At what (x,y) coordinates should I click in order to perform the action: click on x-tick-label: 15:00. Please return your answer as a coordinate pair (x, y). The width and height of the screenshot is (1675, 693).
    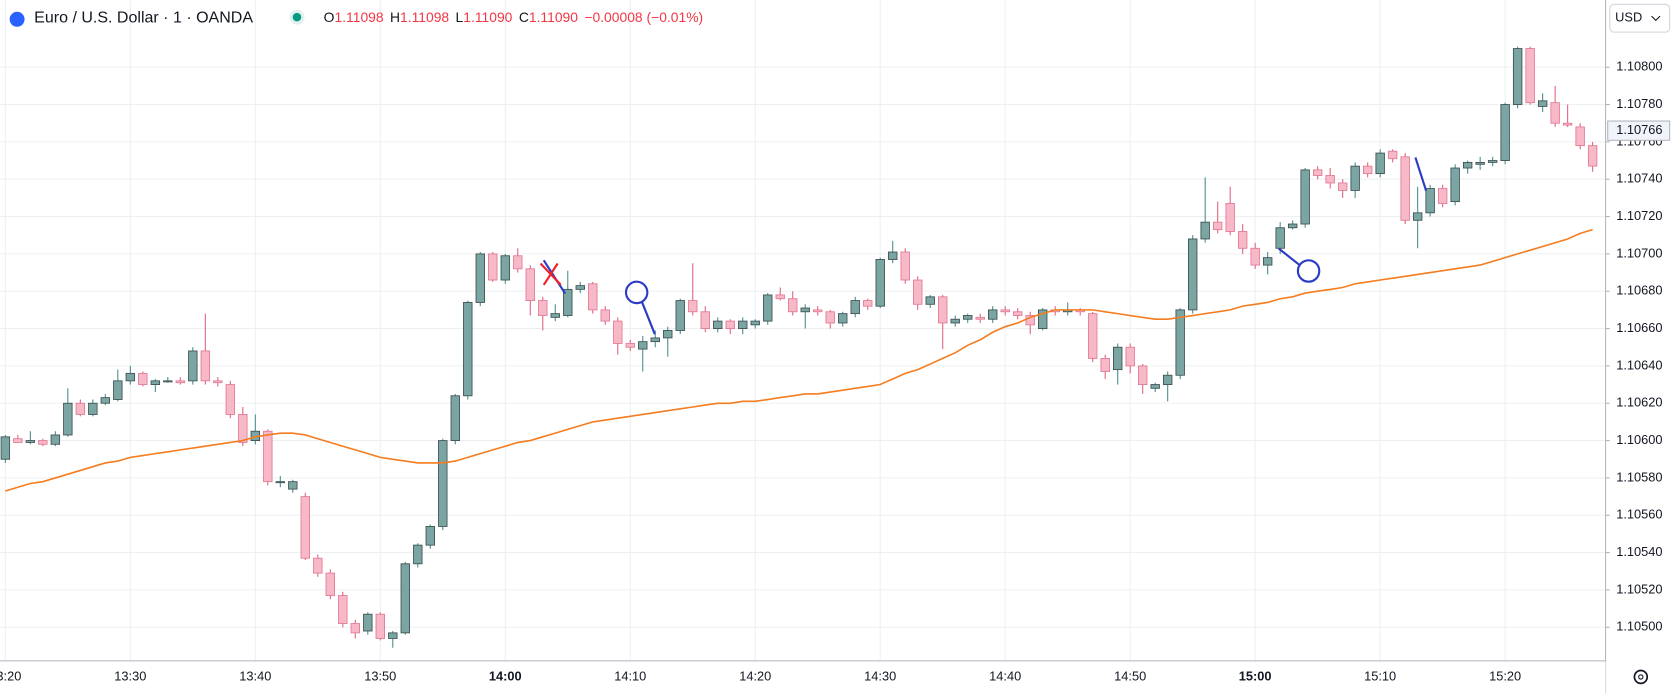
    Looking at the image, I should click on (1255, 675).